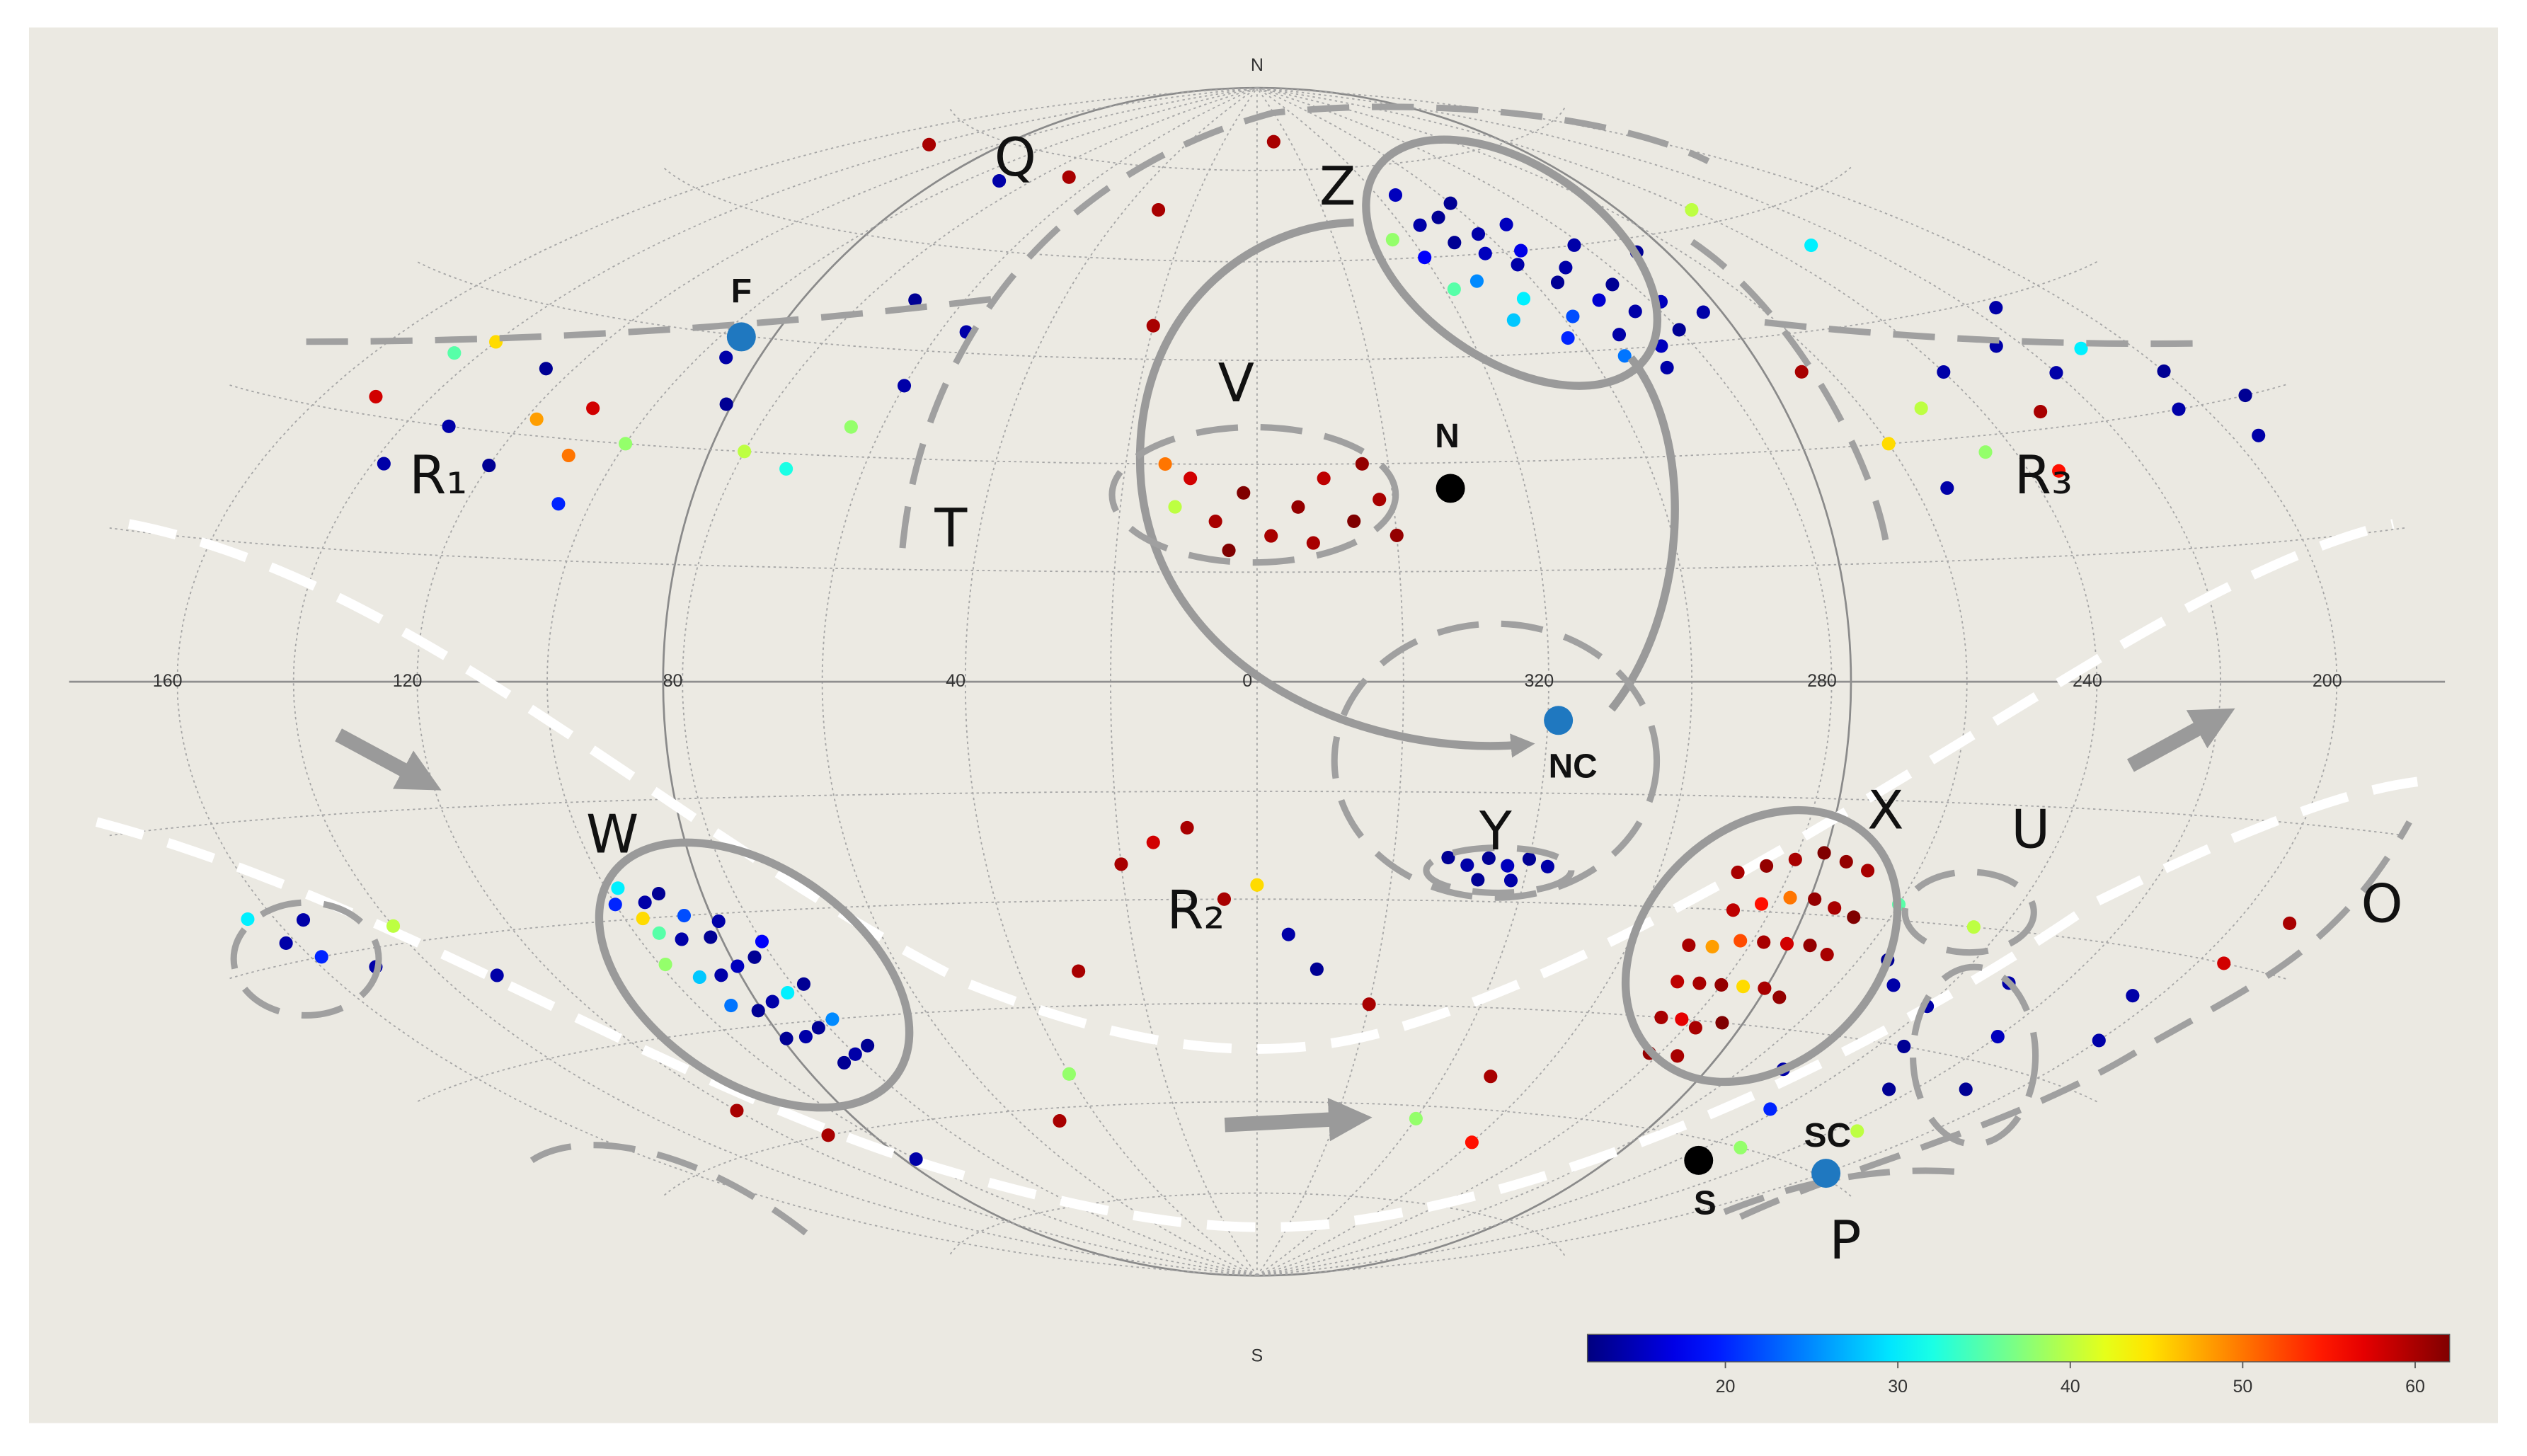 The height and width of the screenshot is (1456, 2527). Describe the element at coordinates (1845, 1240) in the screenshot. I see `annotation: P` at that location.